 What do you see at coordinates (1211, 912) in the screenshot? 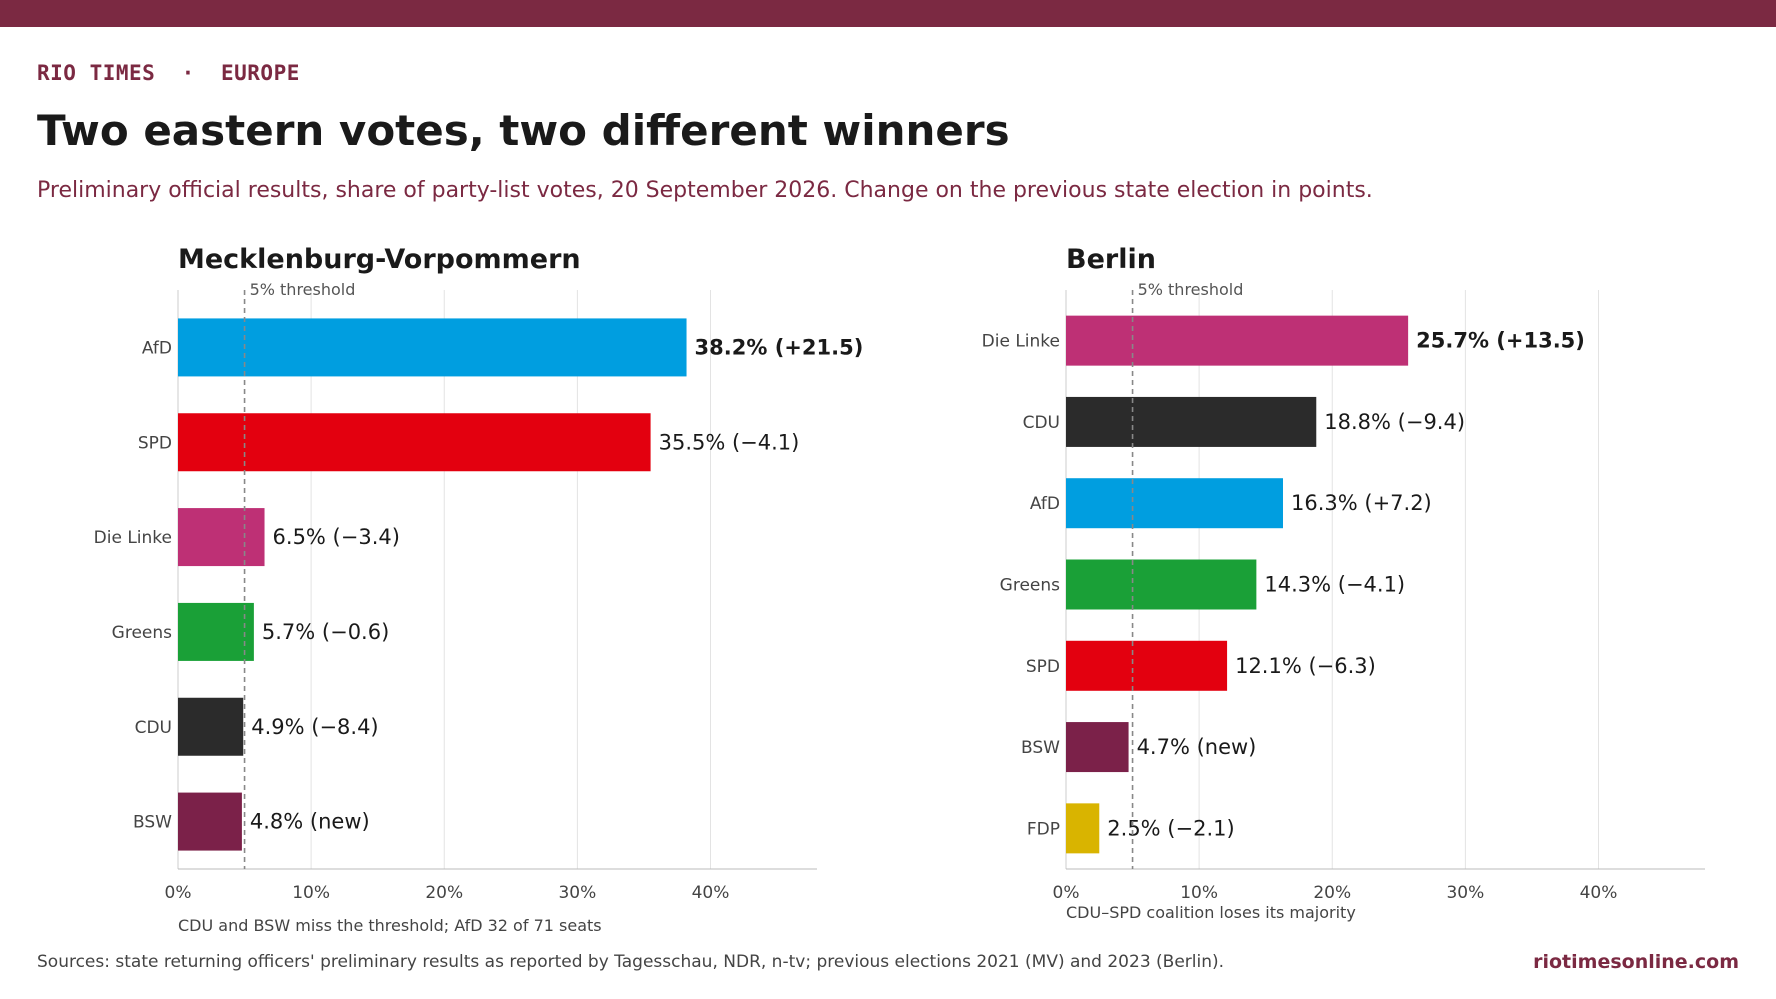
I see `chart-note-berlin: CDU–SPD coalition loses its majority` at bounding box center [1211, 912].